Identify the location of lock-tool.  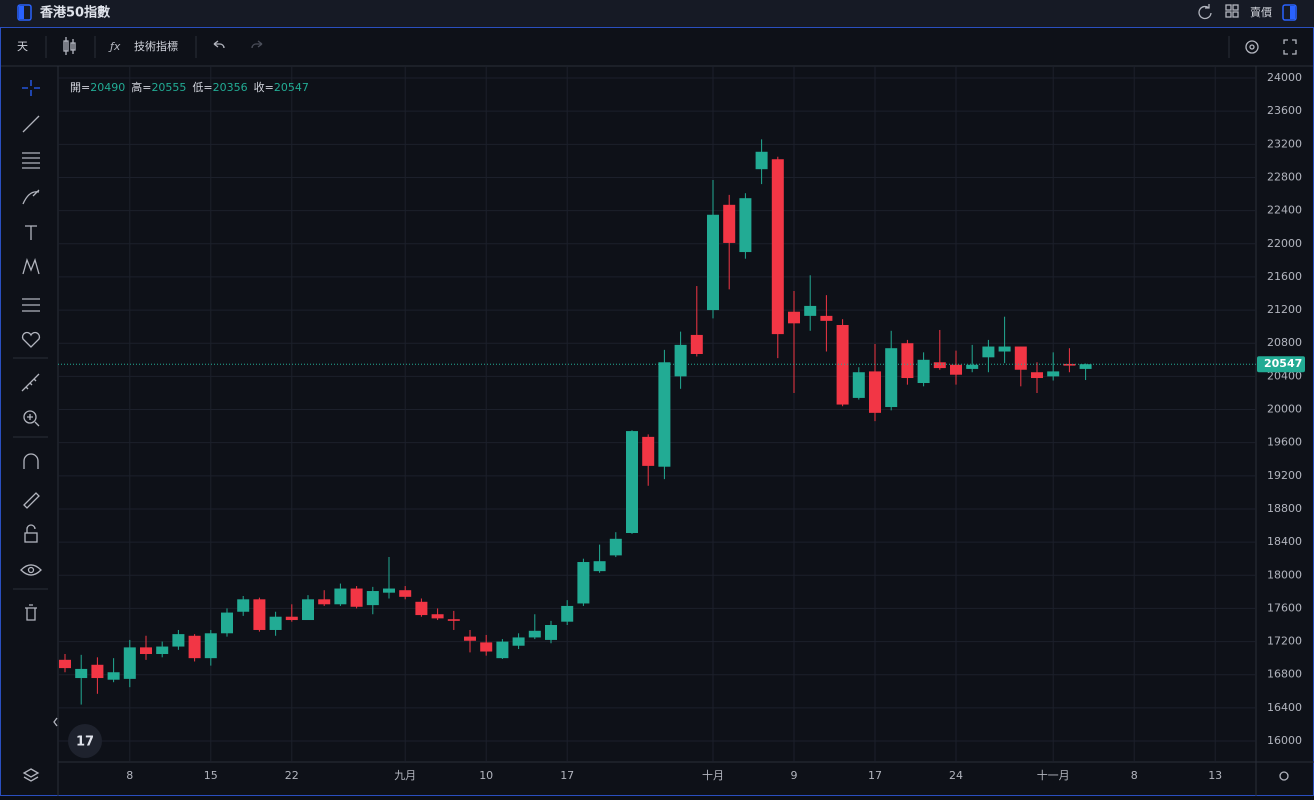
(31, 537).